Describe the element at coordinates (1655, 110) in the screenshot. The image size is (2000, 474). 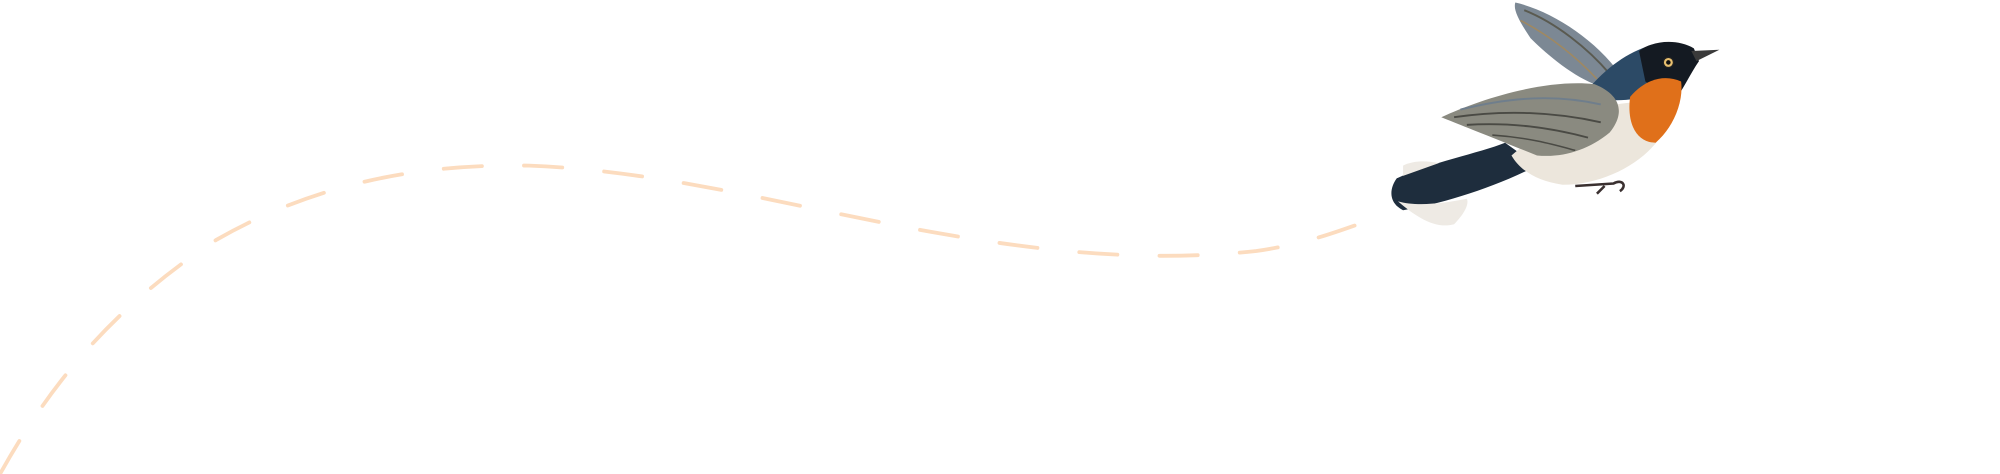
I see `bird-throat` at that location.